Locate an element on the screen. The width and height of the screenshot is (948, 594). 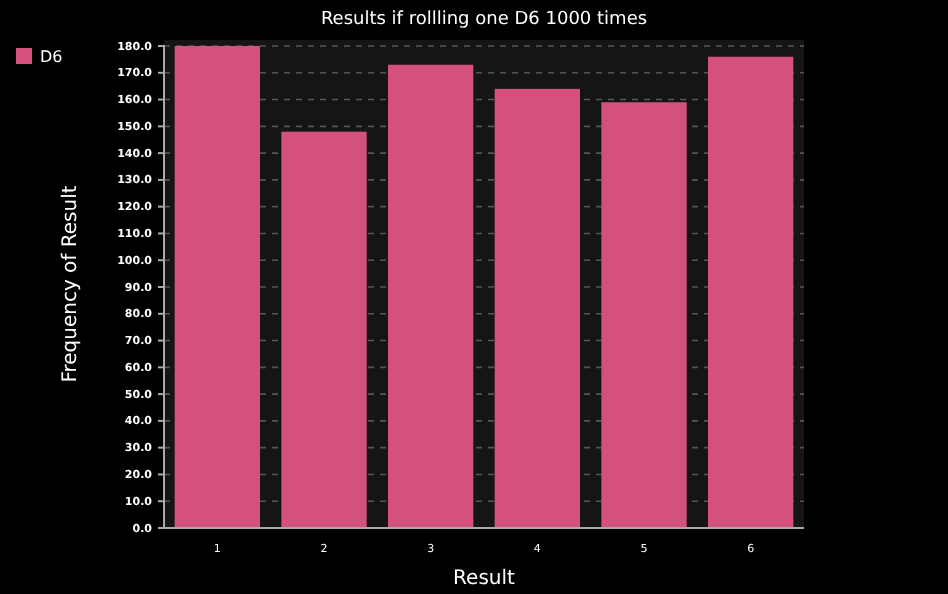
y-axis-title: Frequency of Result is located at coordinates (71, 284).